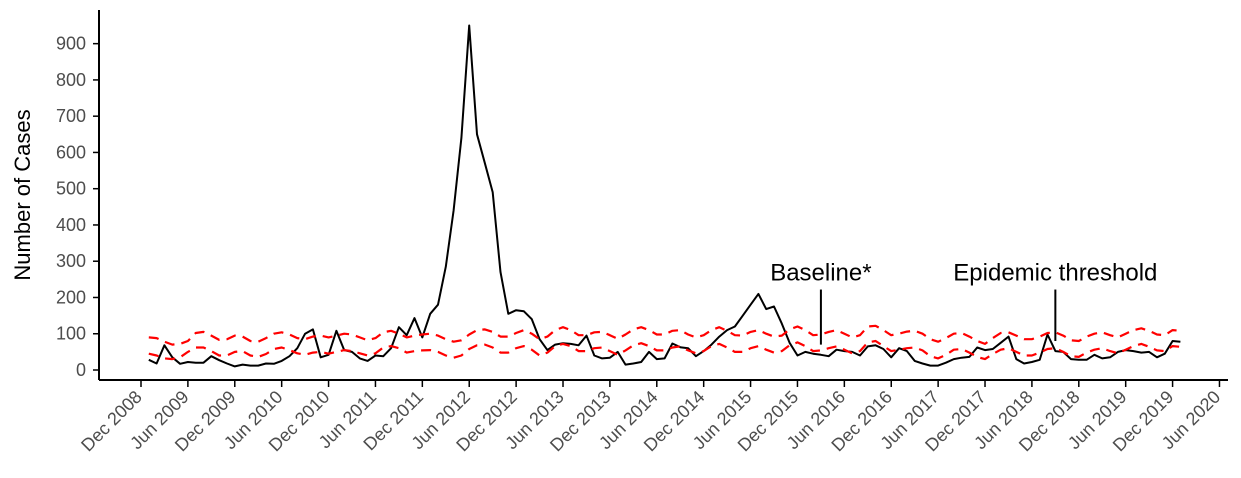 This screenshot has height=478, width=1241. Describe the element at coordinates (963, 302) in the screenshot. I see `annotation-layer: Baseline* Epidemic threshold` at that location.